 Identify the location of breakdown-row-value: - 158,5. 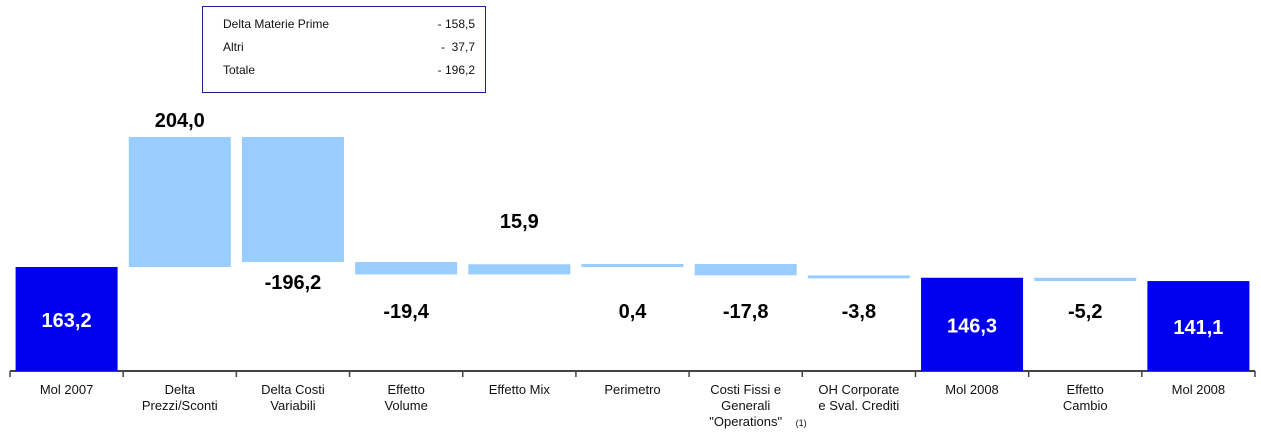
(456, 24).